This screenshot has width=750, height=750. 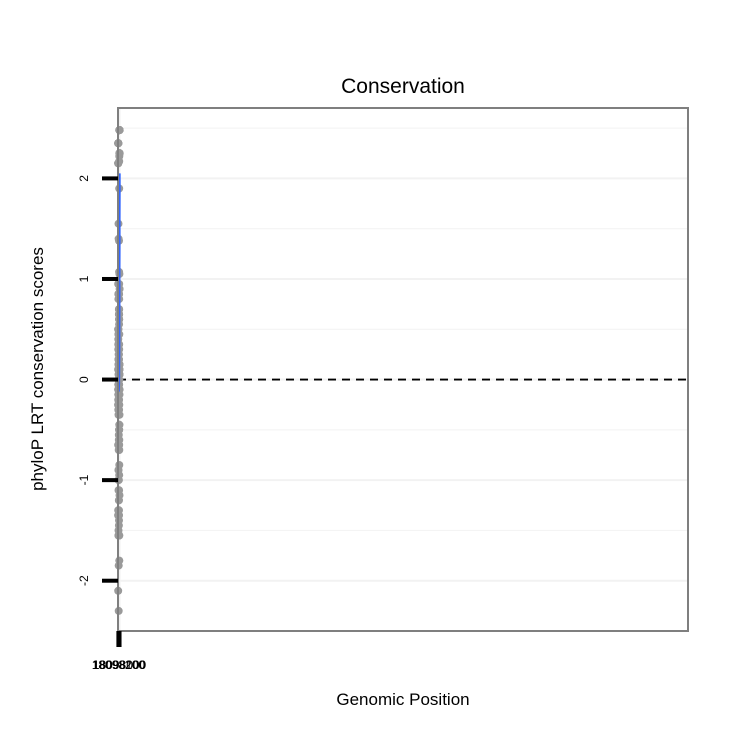 What do you see at coordinates (84, 278) in the screenshot?
I see `y-tick-label: 1` at bounding box center [84, 278].